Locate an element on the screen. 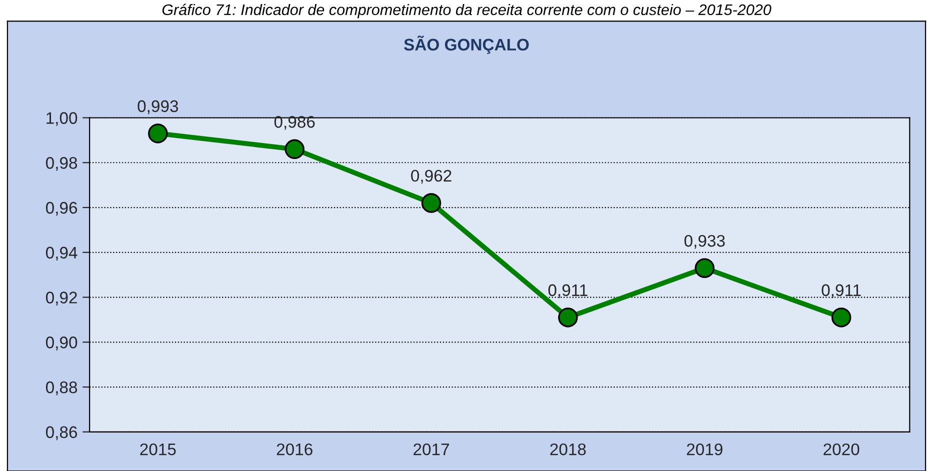  y-tick-label: 0,98 is located at coordinates (62, 164).